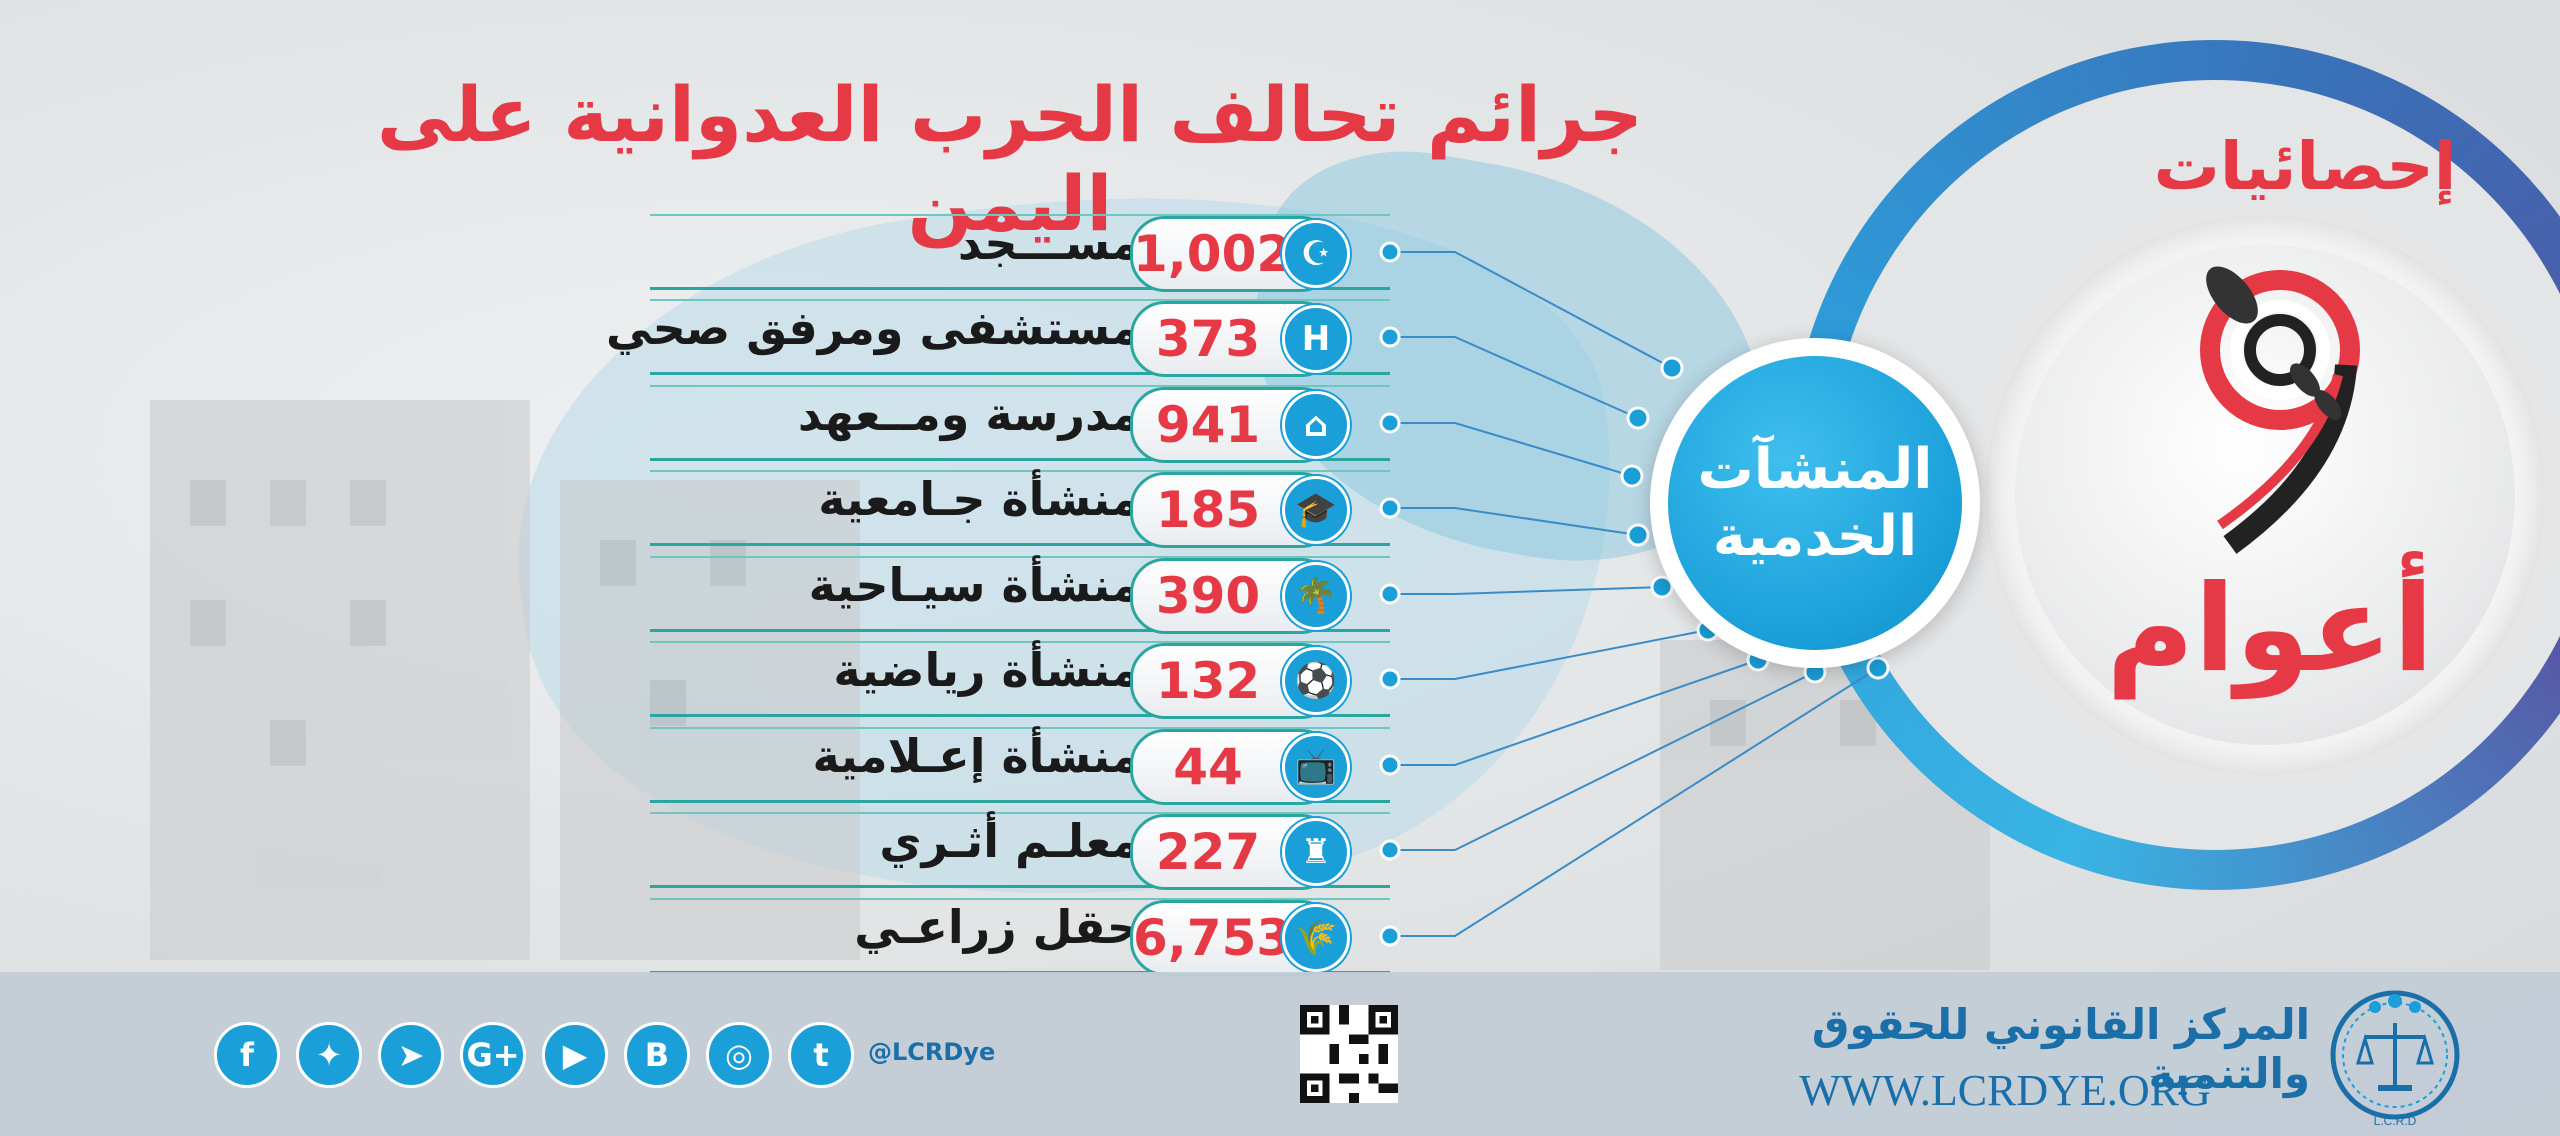  I want to click on list-item: مســـجد 1,002 ☪, so click(1020, 252).